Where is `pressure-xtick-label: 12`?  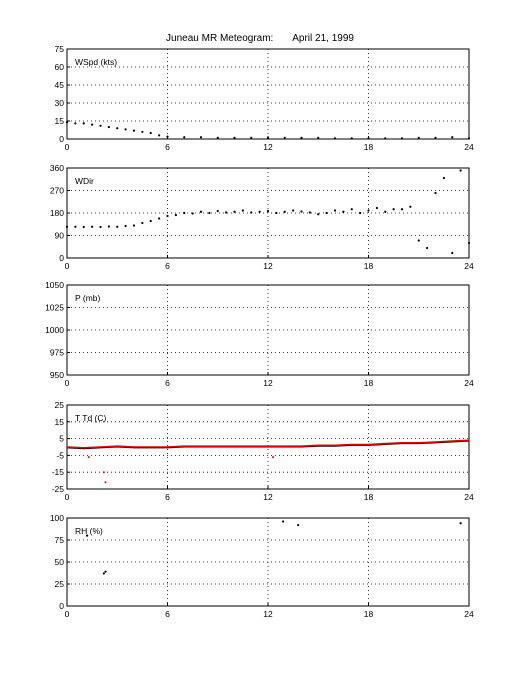
pressure-xtick-label: 12 is located at coordinates (268, 383).